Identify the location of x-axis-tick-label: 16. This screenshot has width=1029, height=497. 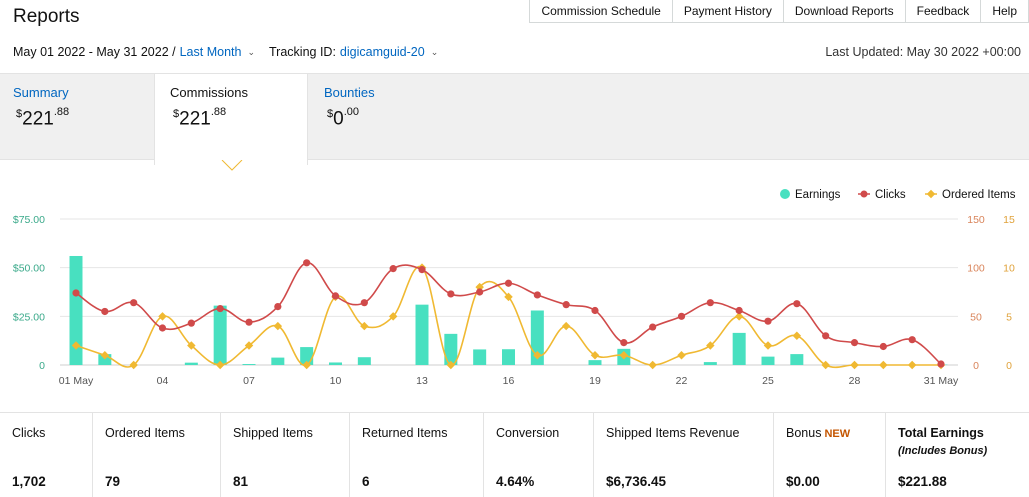
(509, 381).